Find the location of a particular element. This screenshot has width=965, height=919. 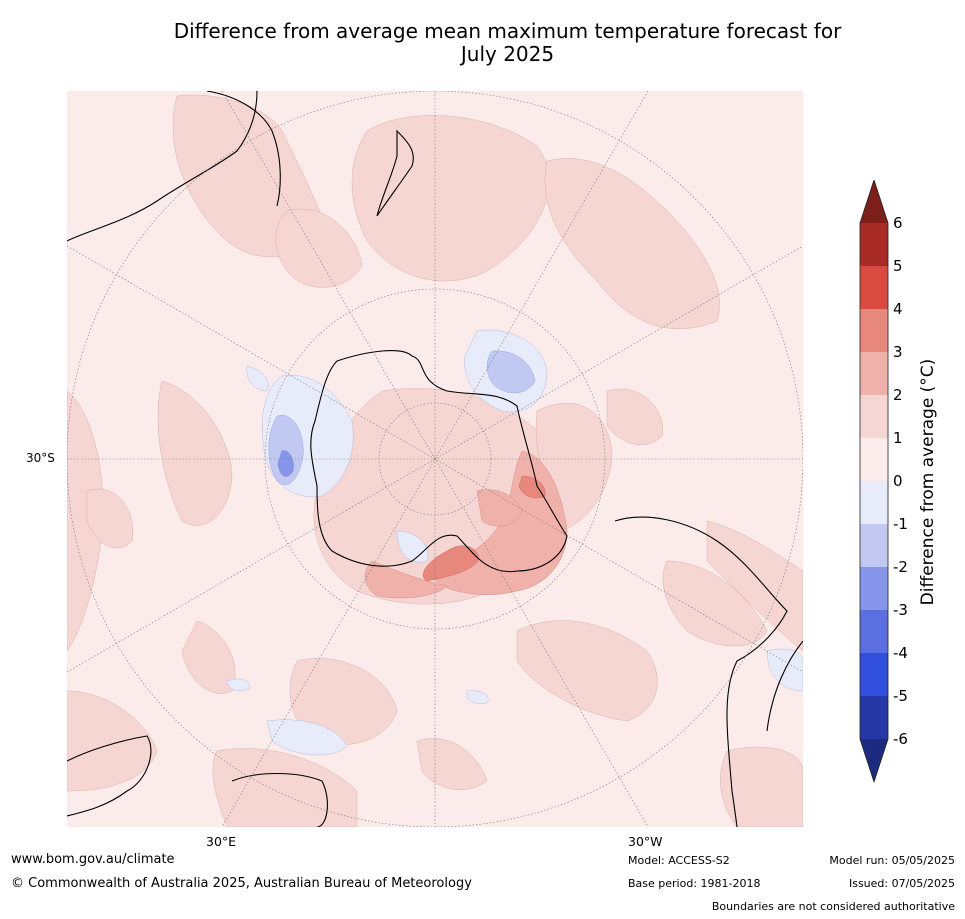

colorbar-tick-label: -4 is located at coordinates (900, 653).